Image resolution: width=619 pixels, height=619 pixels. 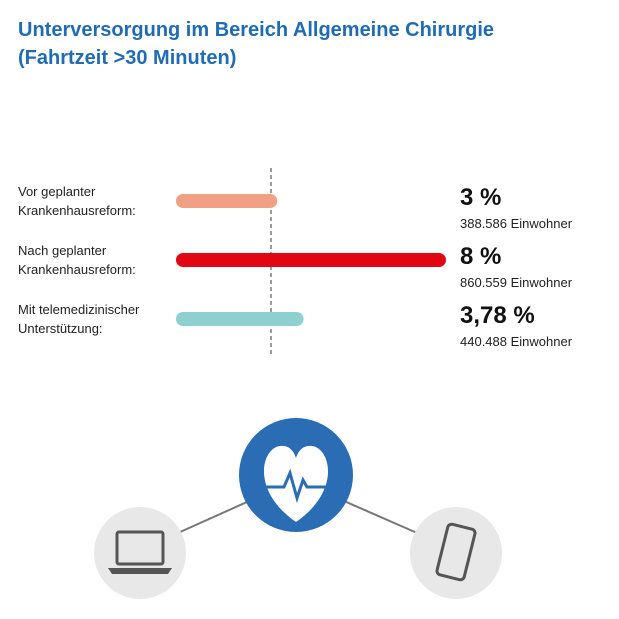 What do you see at coordinates (497, 315) in the screenshot?
I see `value-label: 3,78 %` at bounding box center [497, 315].